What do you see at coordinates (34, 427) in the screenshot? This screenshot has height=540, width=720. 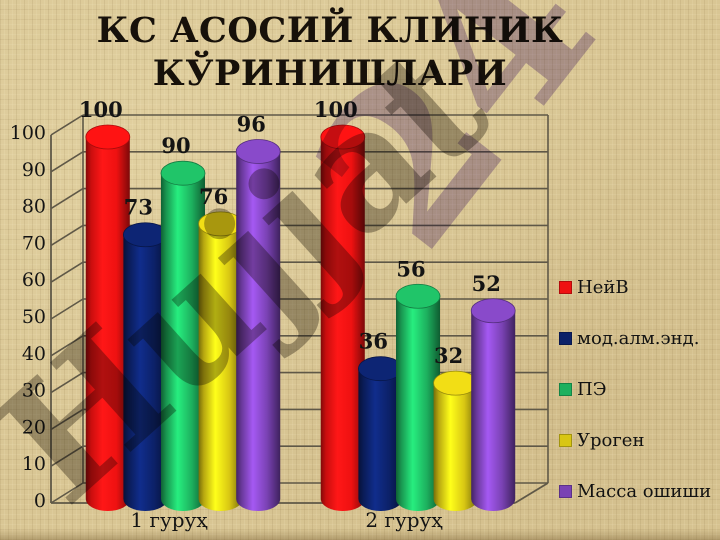 I see `y-tick-label: 20` at bounding box center [34, 427].